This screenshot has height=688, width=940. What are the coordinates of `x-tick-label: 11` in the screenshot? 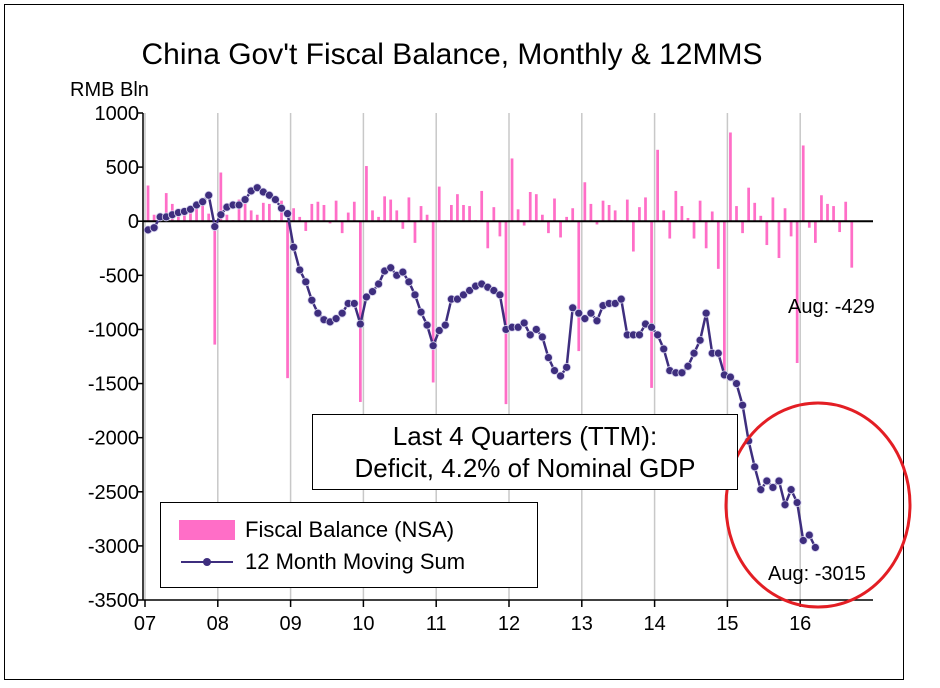 It's located at (436, 624).